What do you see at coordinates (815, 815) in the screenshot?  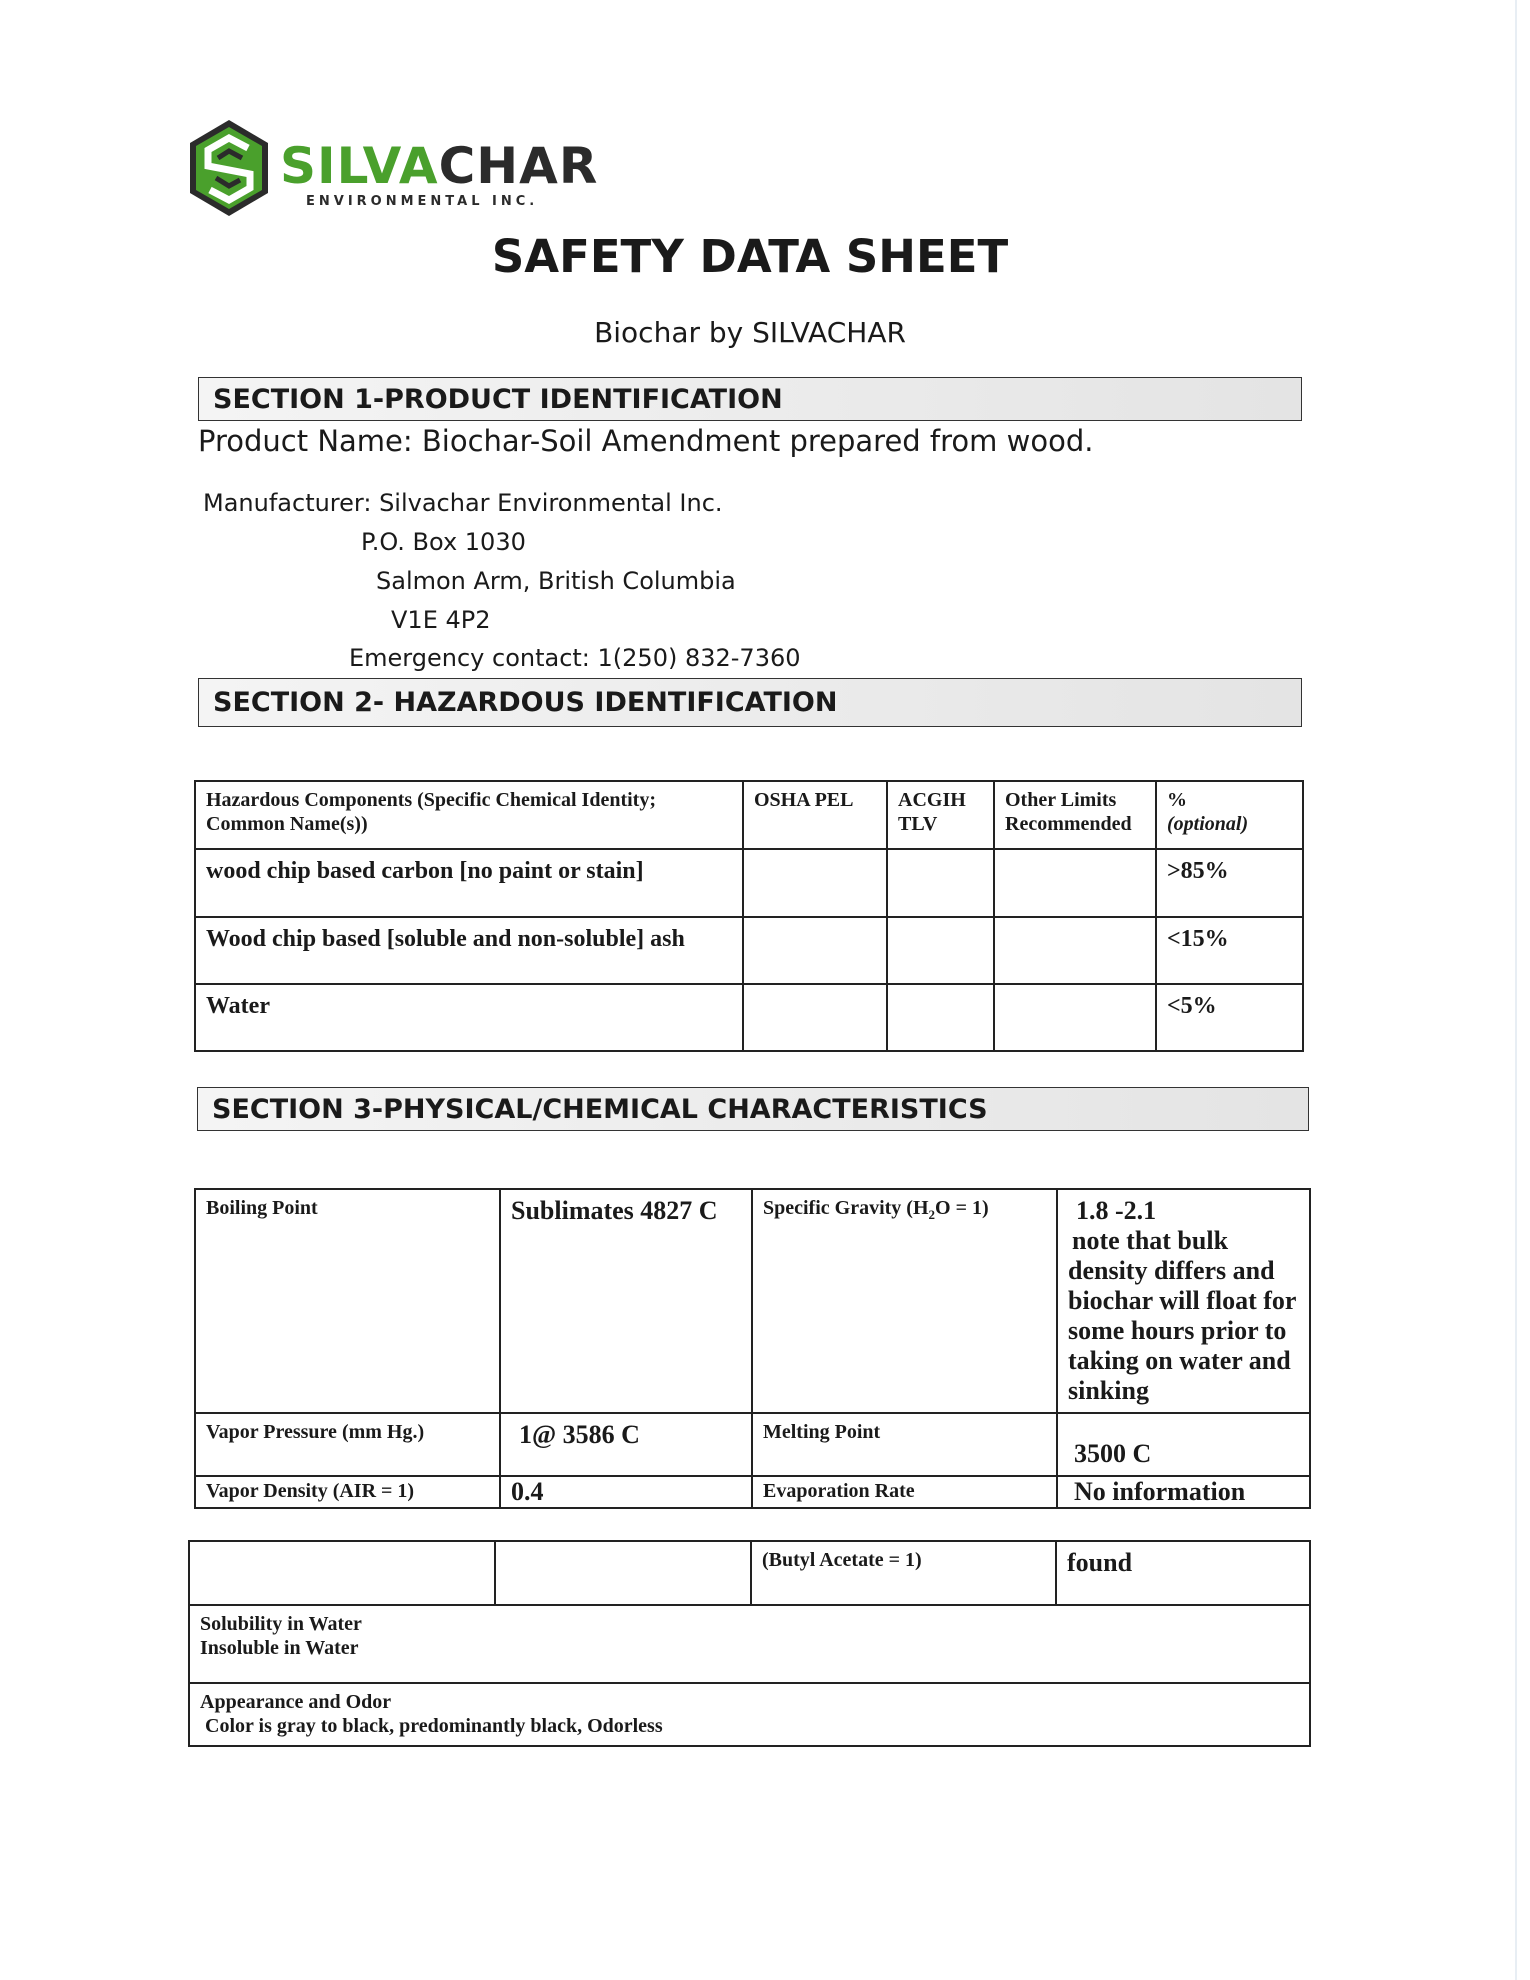 I see `header-osha-pel: OSHA PEL` at bounding box center [815, 815].